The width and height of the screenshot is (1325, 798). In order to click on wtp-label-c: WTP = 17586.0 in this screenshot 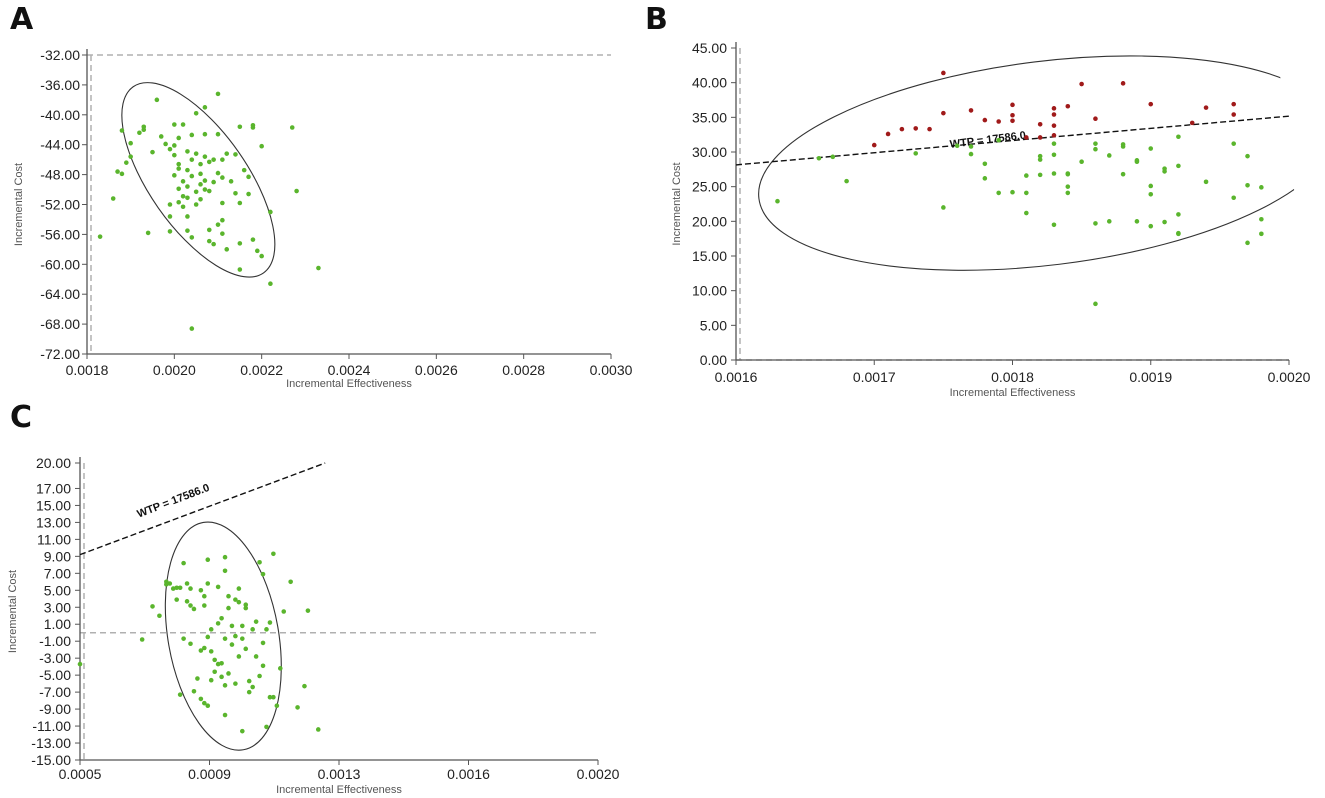, I will do `click(173, 501)`.